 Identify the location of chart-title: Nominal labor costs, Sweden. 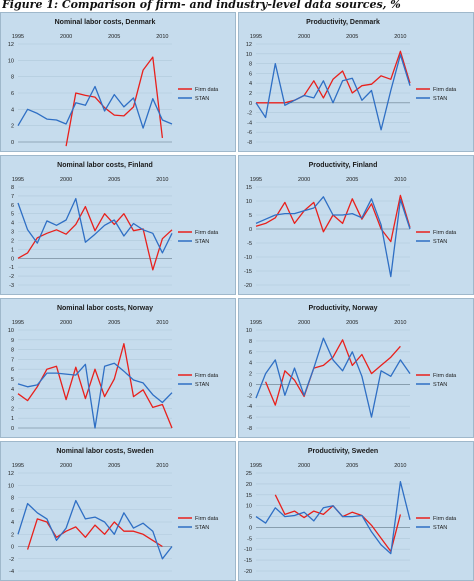
(104, 451).